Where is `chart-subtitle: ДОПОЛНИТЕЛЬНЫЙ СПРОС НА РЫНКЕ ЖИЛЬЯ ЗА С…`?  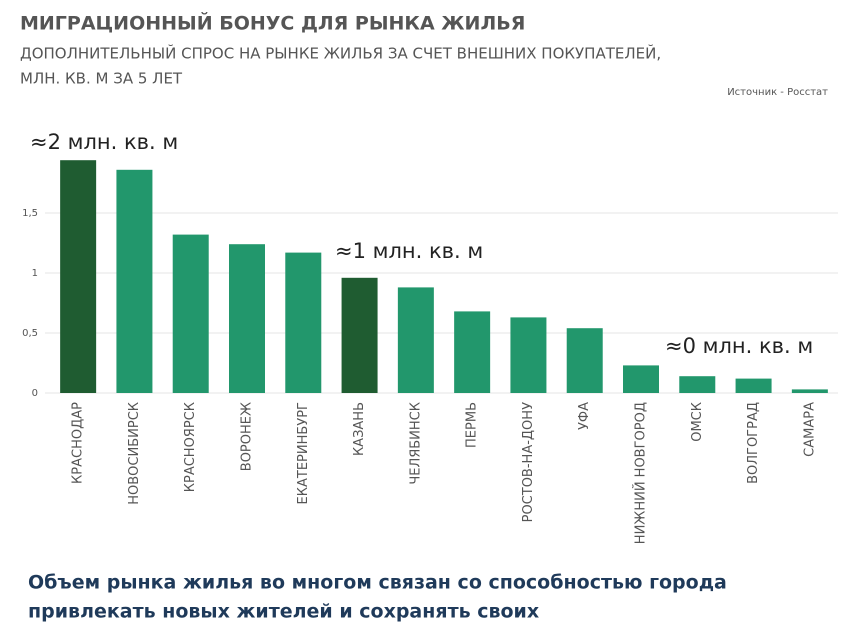 chart-subtitle: ДОПОЛНИТЕЛЬНЫЙ СПРОС НА РЫНКЕ ЖИЛЬЯ ЗА С… is located at coordinates (340, 53).